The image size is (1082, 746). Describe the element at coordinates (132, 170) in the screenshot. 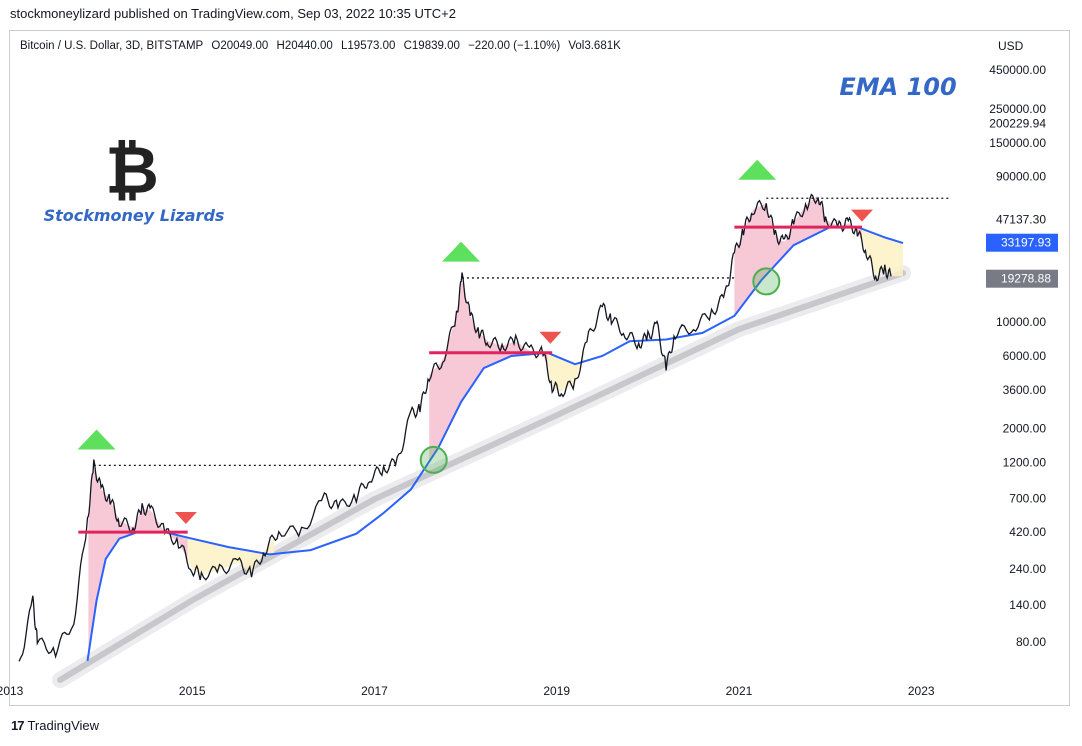

I see `bitcoin-logo-icon: ₿` at that location.